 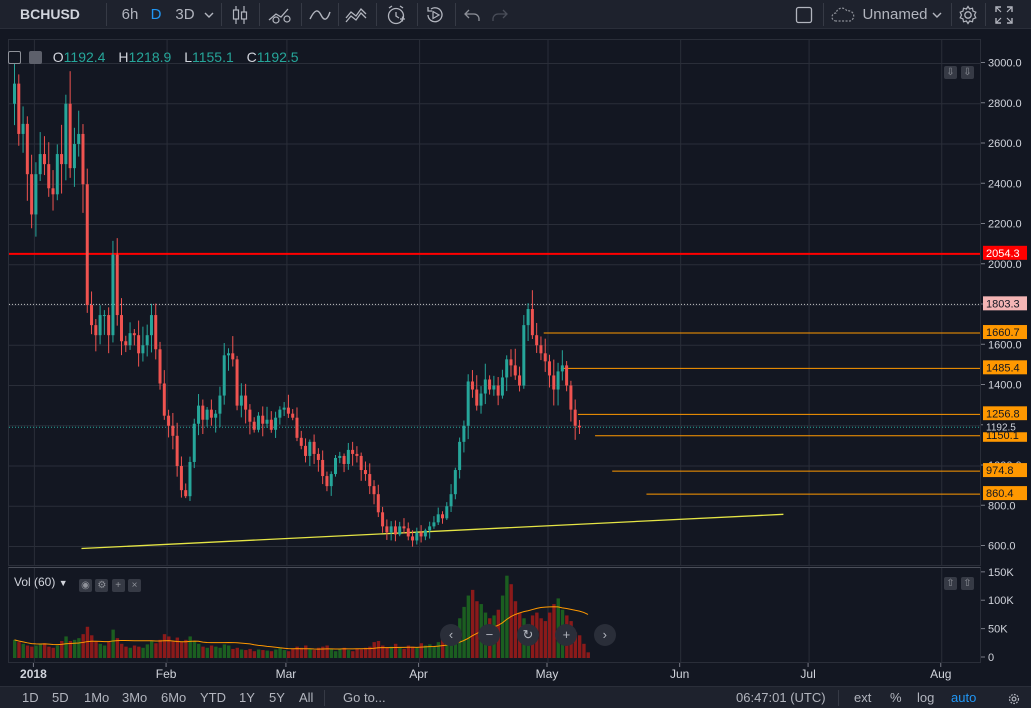 What do you see at coordinates (807, 674) in the screenshot?
I see `time-tick-label: Jul` at bounding box center [807, 674].